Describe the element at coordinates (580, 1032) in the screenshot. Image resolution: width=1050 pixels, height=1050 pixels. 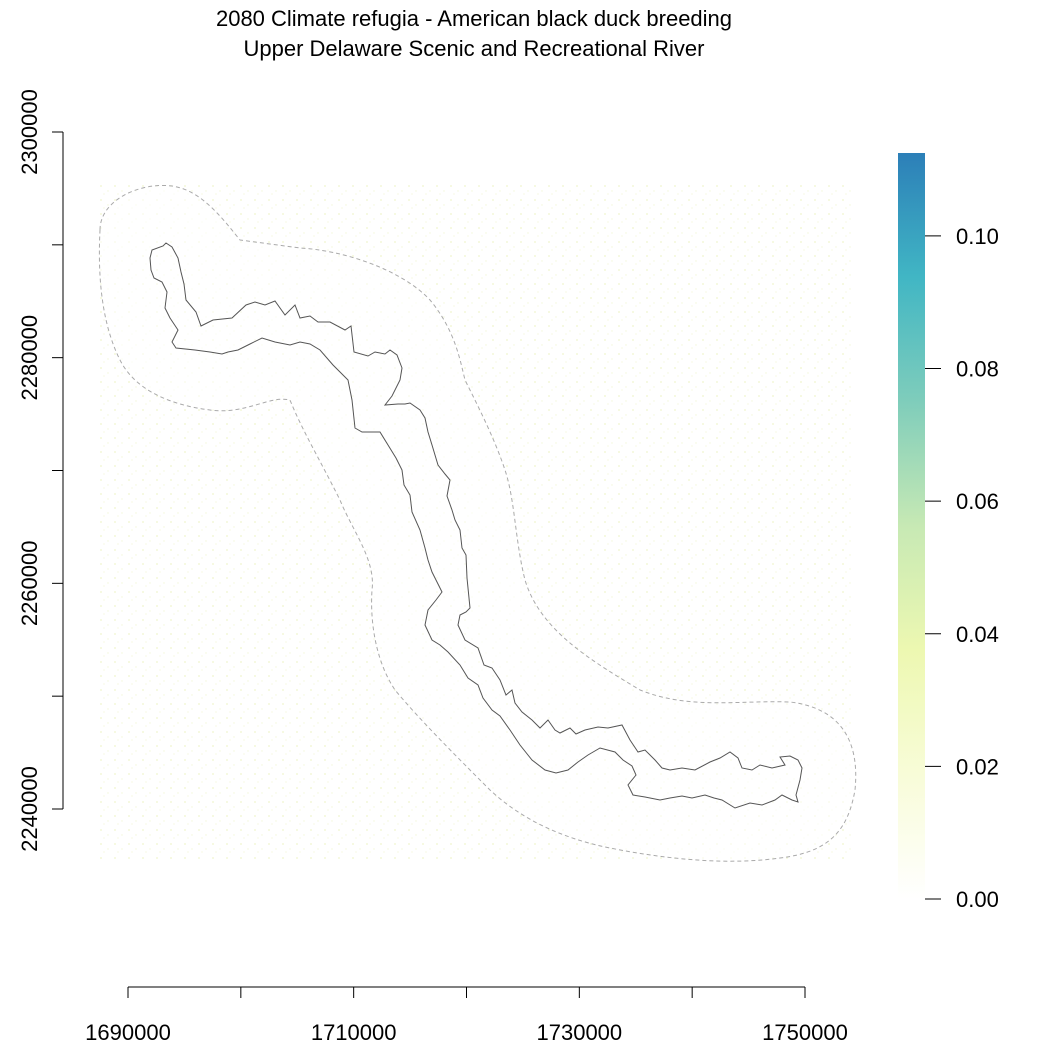
I see `x-tick-label: 1730000` at that location.